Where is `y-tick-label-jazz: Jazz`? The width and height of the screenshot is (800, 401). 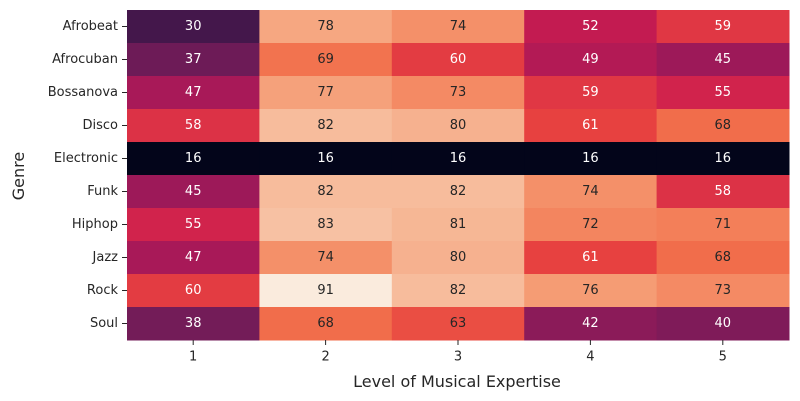
y-tick-label-jazz: Jazz is located at coordinates (105, 257).